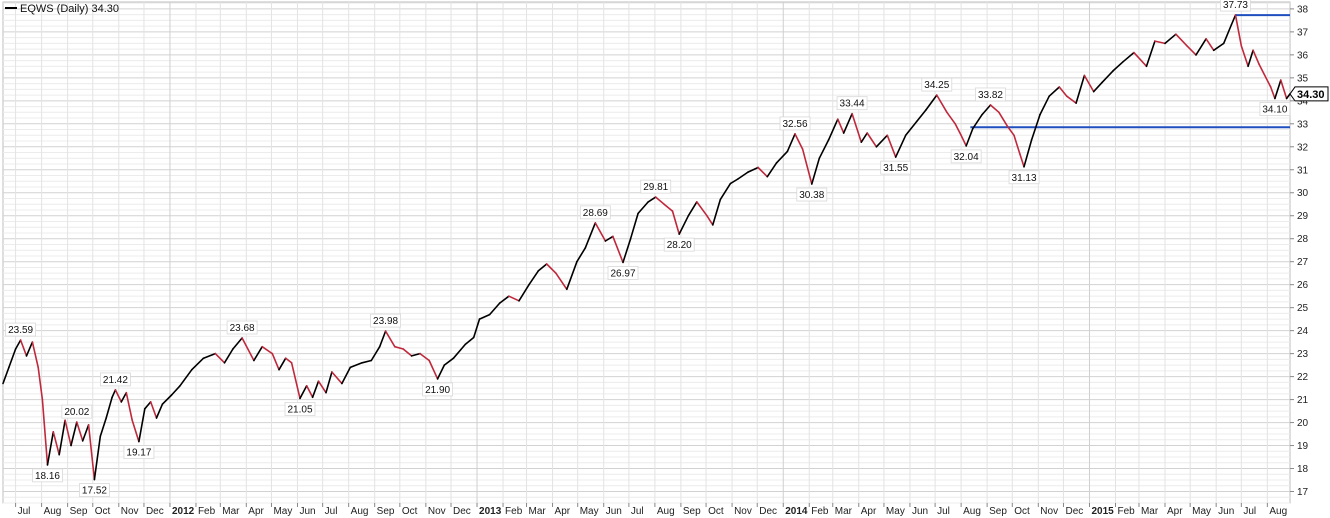 The width and height of the screenshot is (1330, 518). I want to click on x-tick-label: 2012, so click(183, 511).